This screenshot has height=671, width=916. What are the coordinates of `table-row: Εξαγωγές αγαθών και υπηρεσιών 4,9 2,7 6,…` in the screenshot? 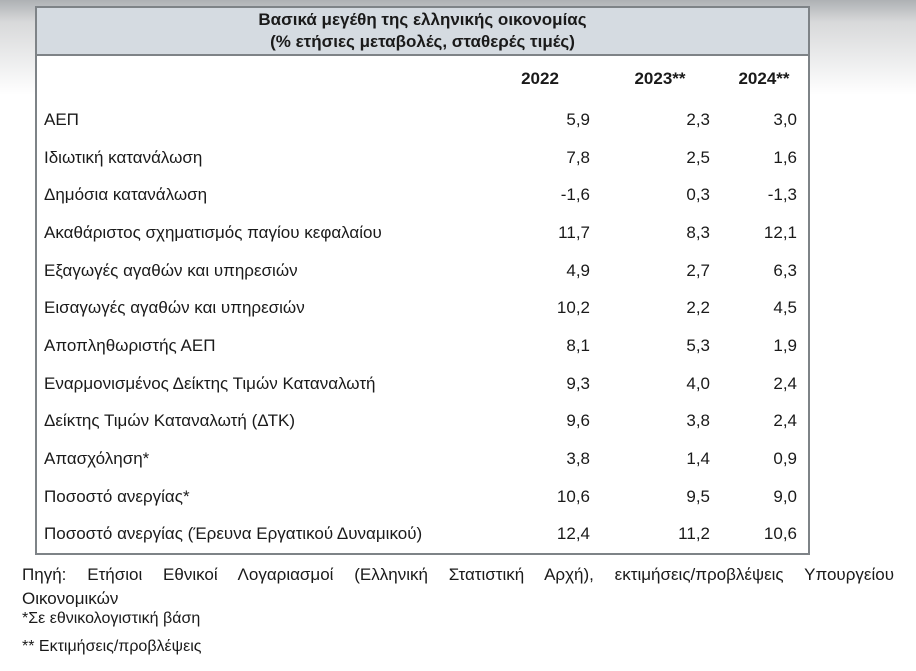 It's located at (422, 271).